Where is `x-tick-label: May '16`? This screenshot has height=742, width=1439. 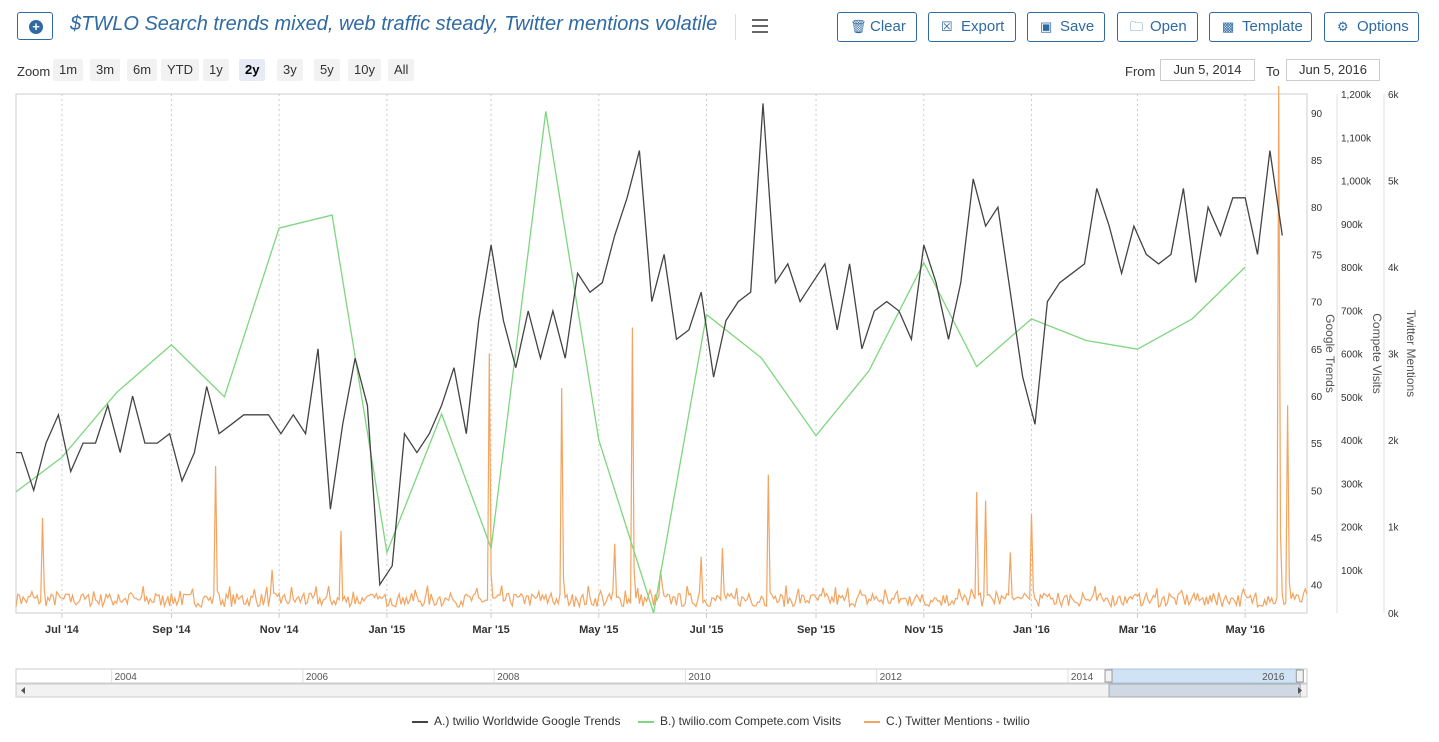
x-tick-label: May '16 is located at coordinates (1245, 630).